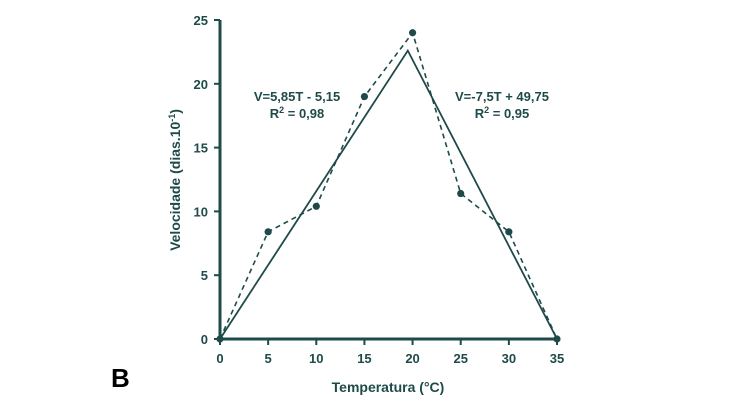  I want to click on y-axis-title: Velocidade (dias.10-1), so click(175, 180).